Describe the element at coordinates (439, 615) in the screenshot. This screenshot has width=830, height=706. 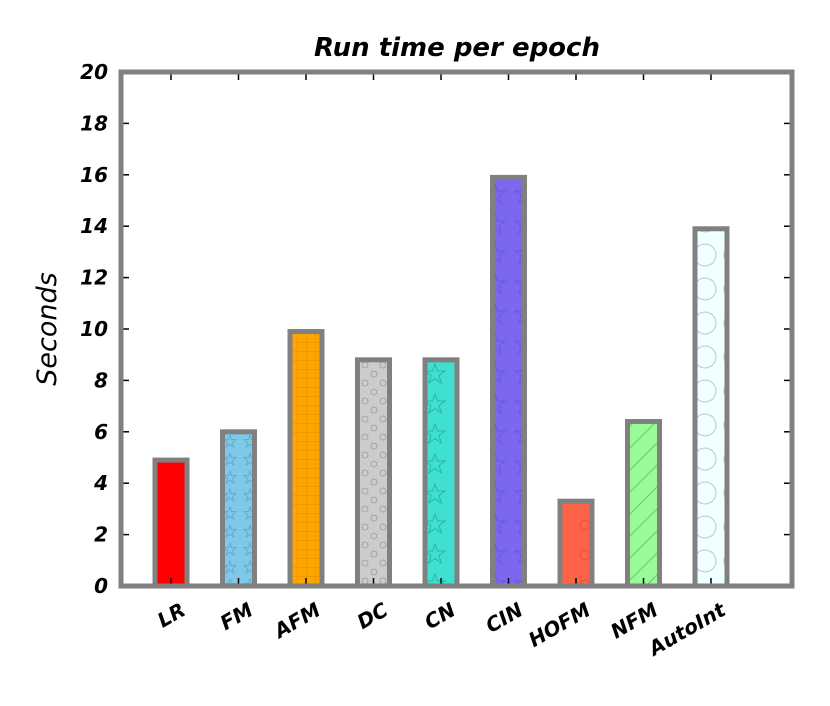
I see `x-tick-label-cn: CN` at that location.